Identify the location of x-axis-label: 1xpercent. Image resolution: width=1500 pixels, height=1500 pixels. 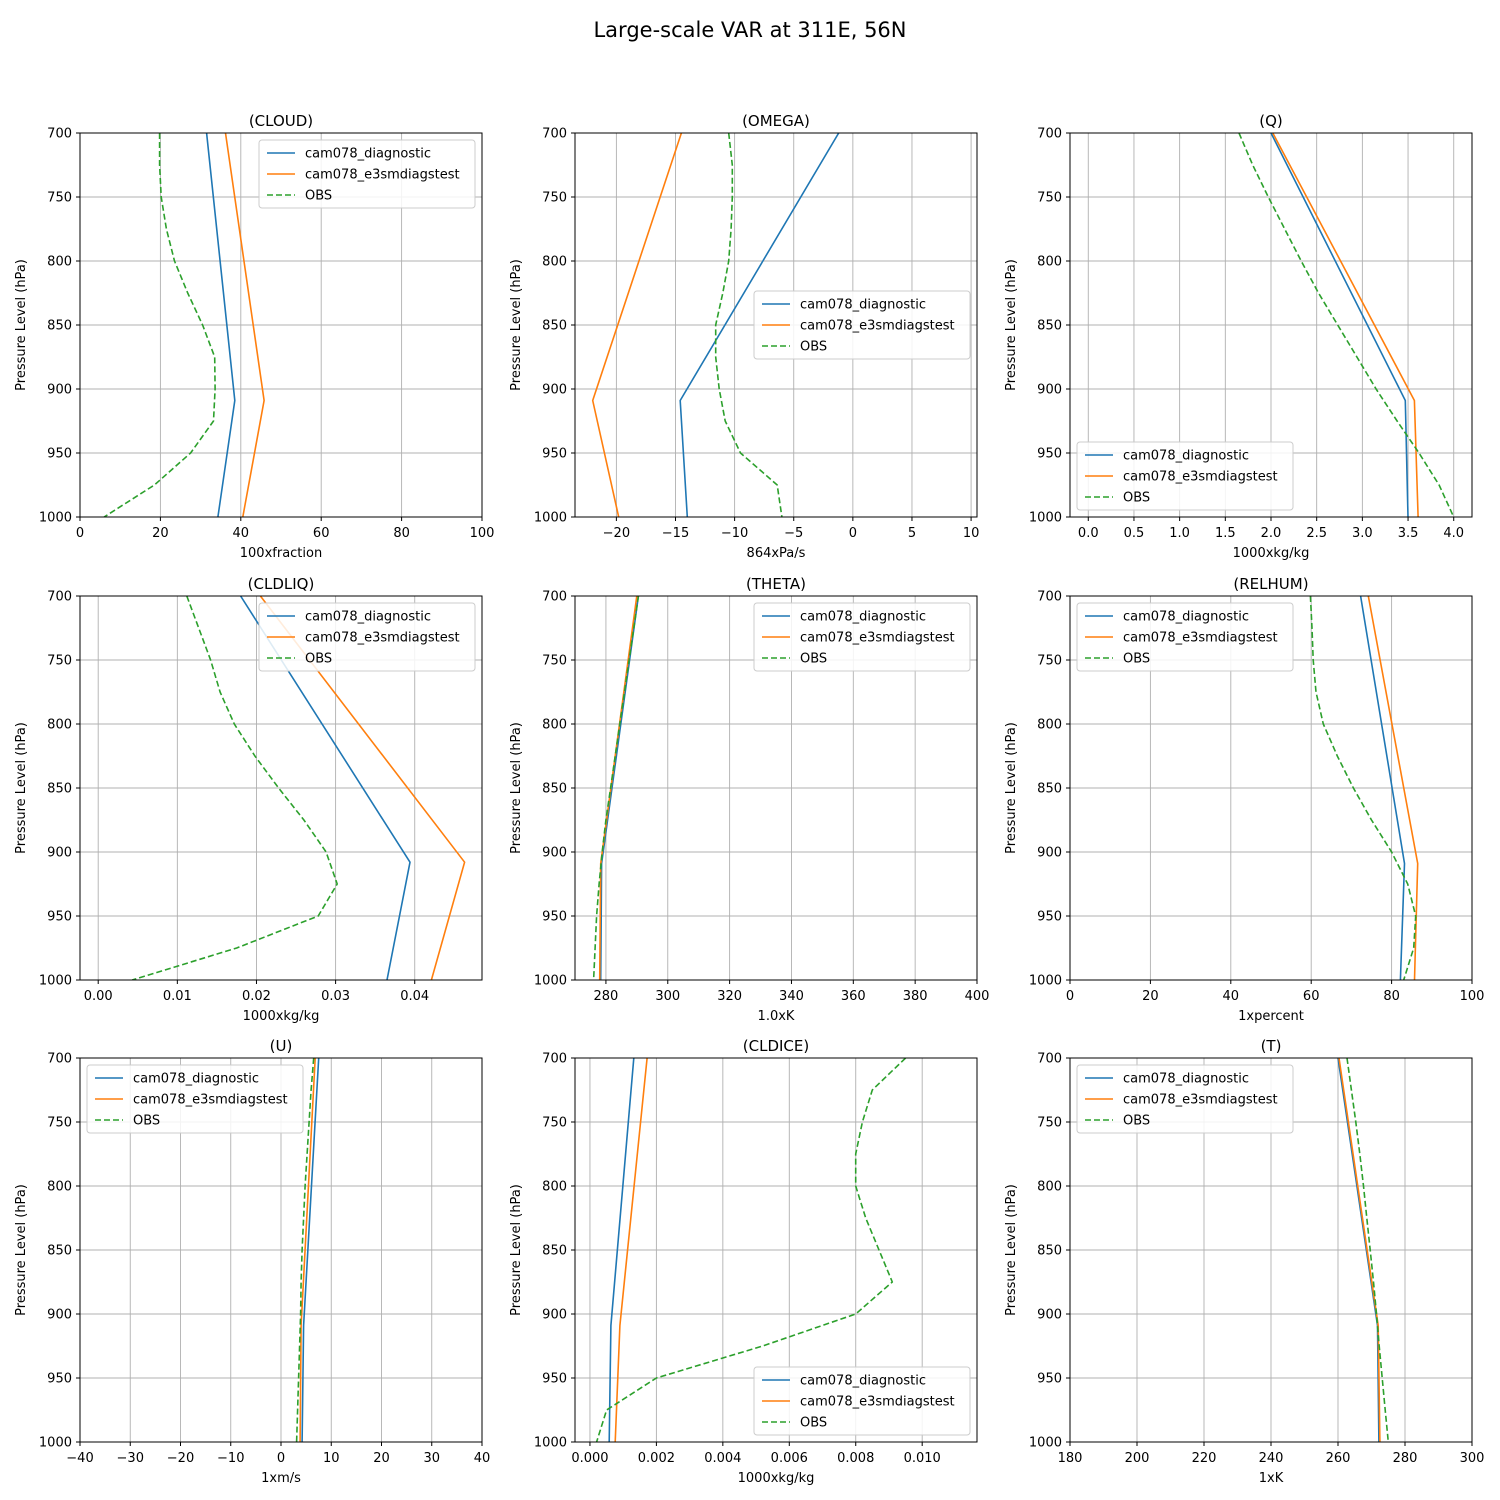
(1271, 1016).